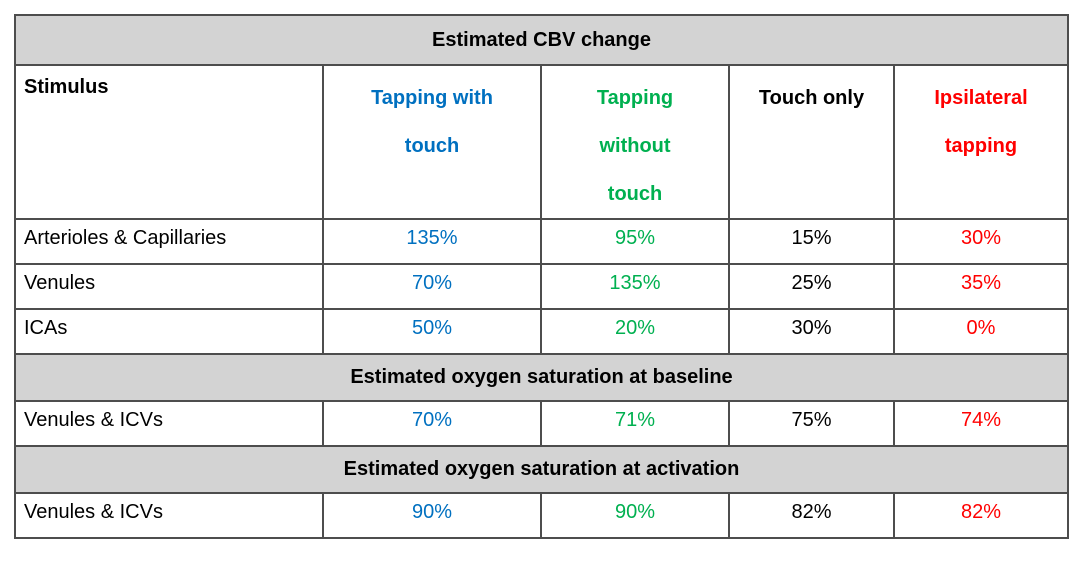 The image size is (1081, 576). Describe the element at coordinates (811, 423) in the screenshot. I see `value-cell: 75%` at that location.